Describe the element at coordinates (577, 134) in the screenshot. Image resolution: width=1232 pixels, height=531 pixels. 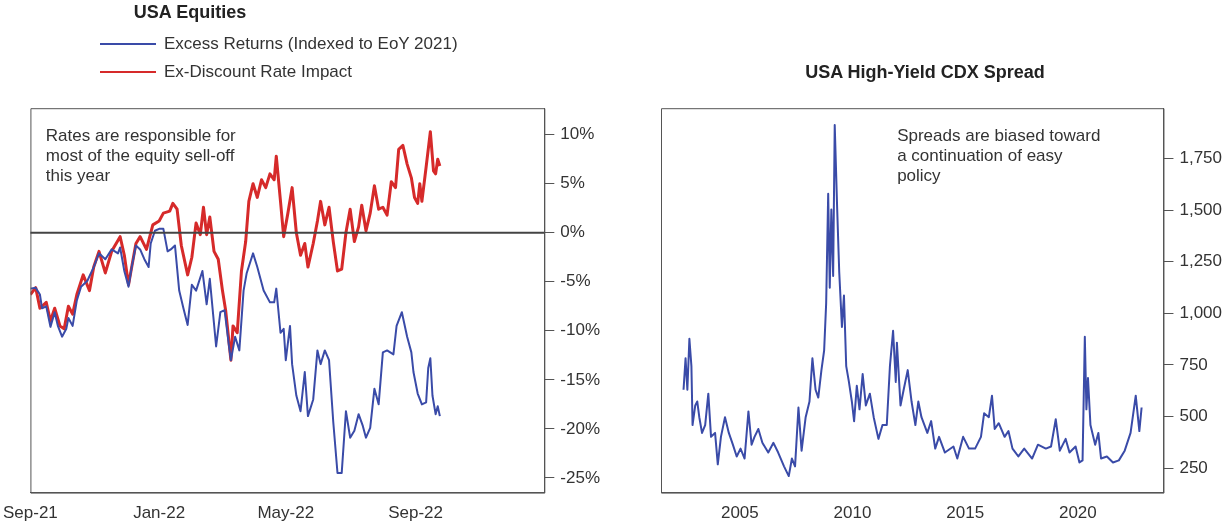
I see `y-tick-label: 10%` at that location.